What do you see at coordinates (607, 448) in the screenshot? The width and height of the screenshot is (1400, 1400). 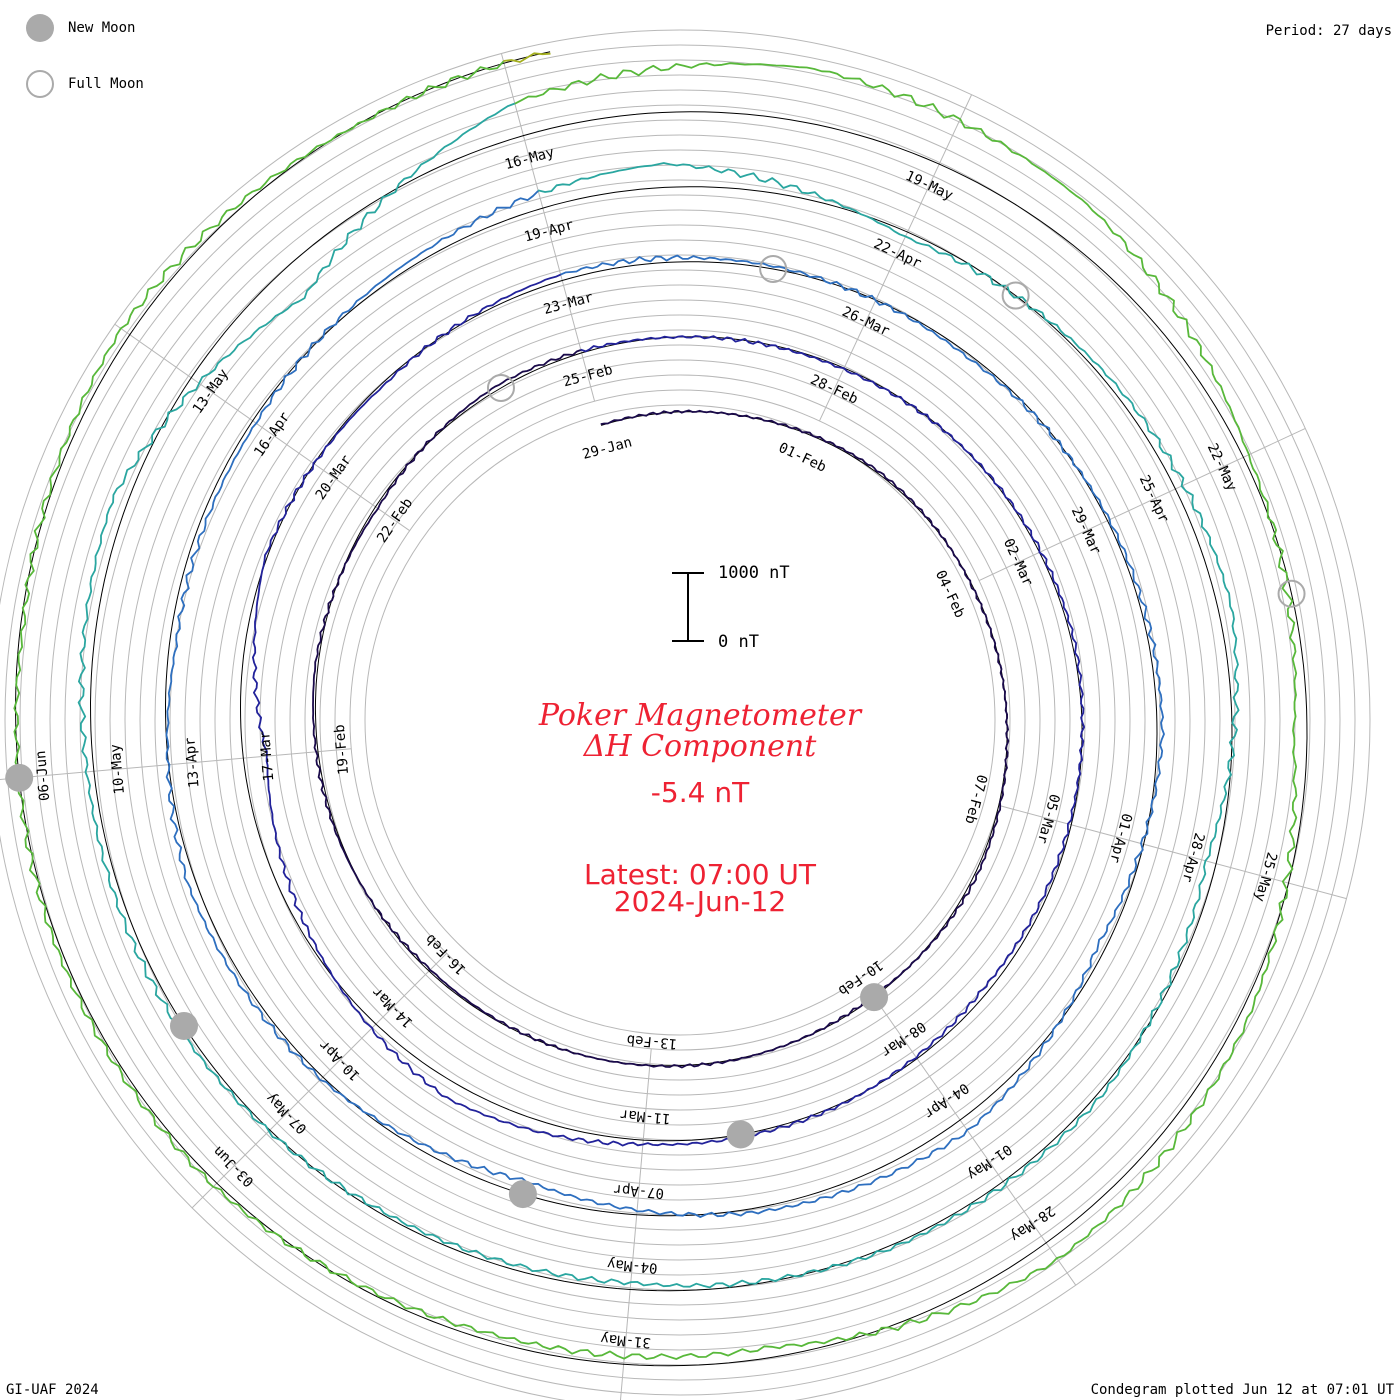 I see `date-label: 29-Jan` at bounding box center [607, 448].